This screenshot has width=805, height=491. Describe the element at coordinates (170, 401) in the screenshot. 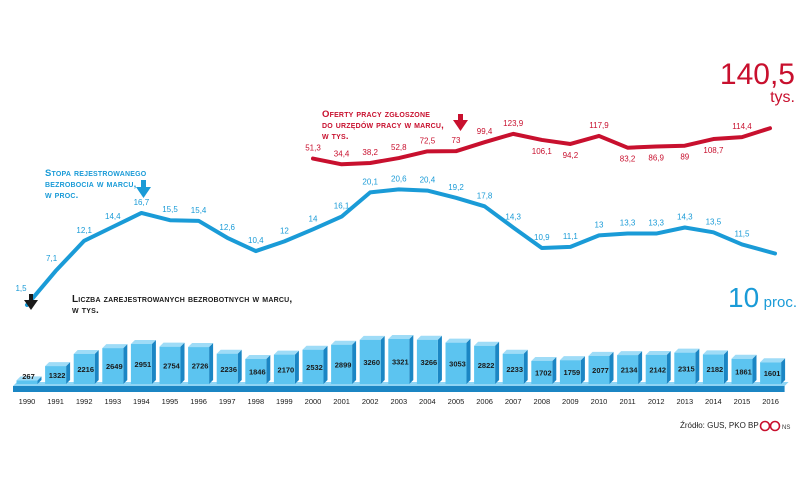

I see `year-tick-label: 1995` at that location.